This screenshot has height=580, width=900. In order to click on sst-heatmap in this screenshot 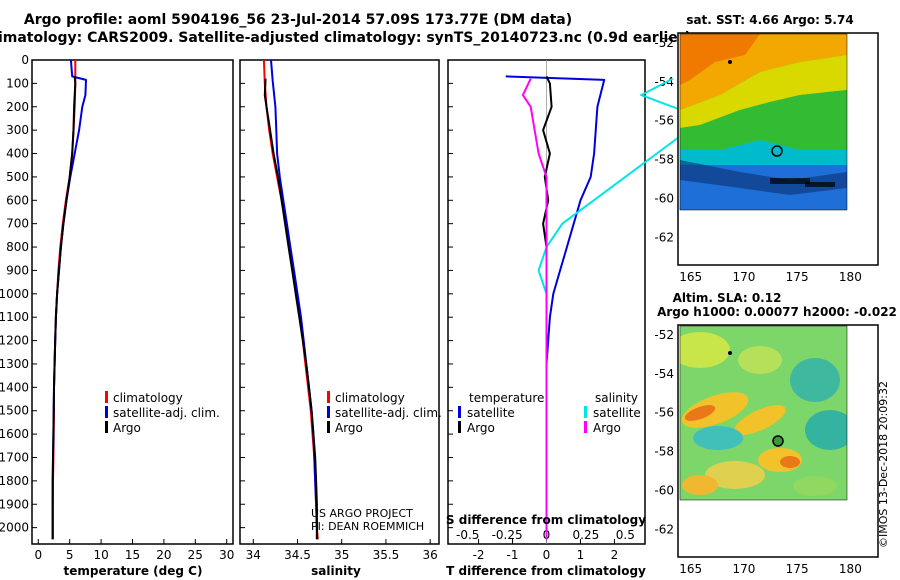, I will do `click(763, 122)`.